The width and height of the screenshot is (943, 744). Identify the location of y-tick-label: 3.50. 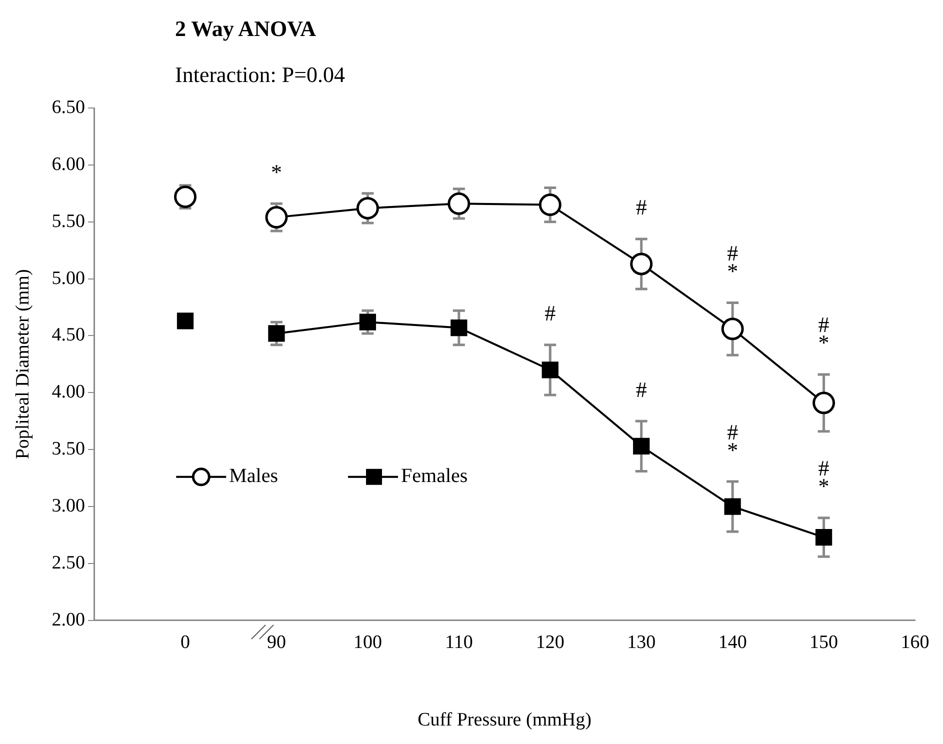
(69, 449).